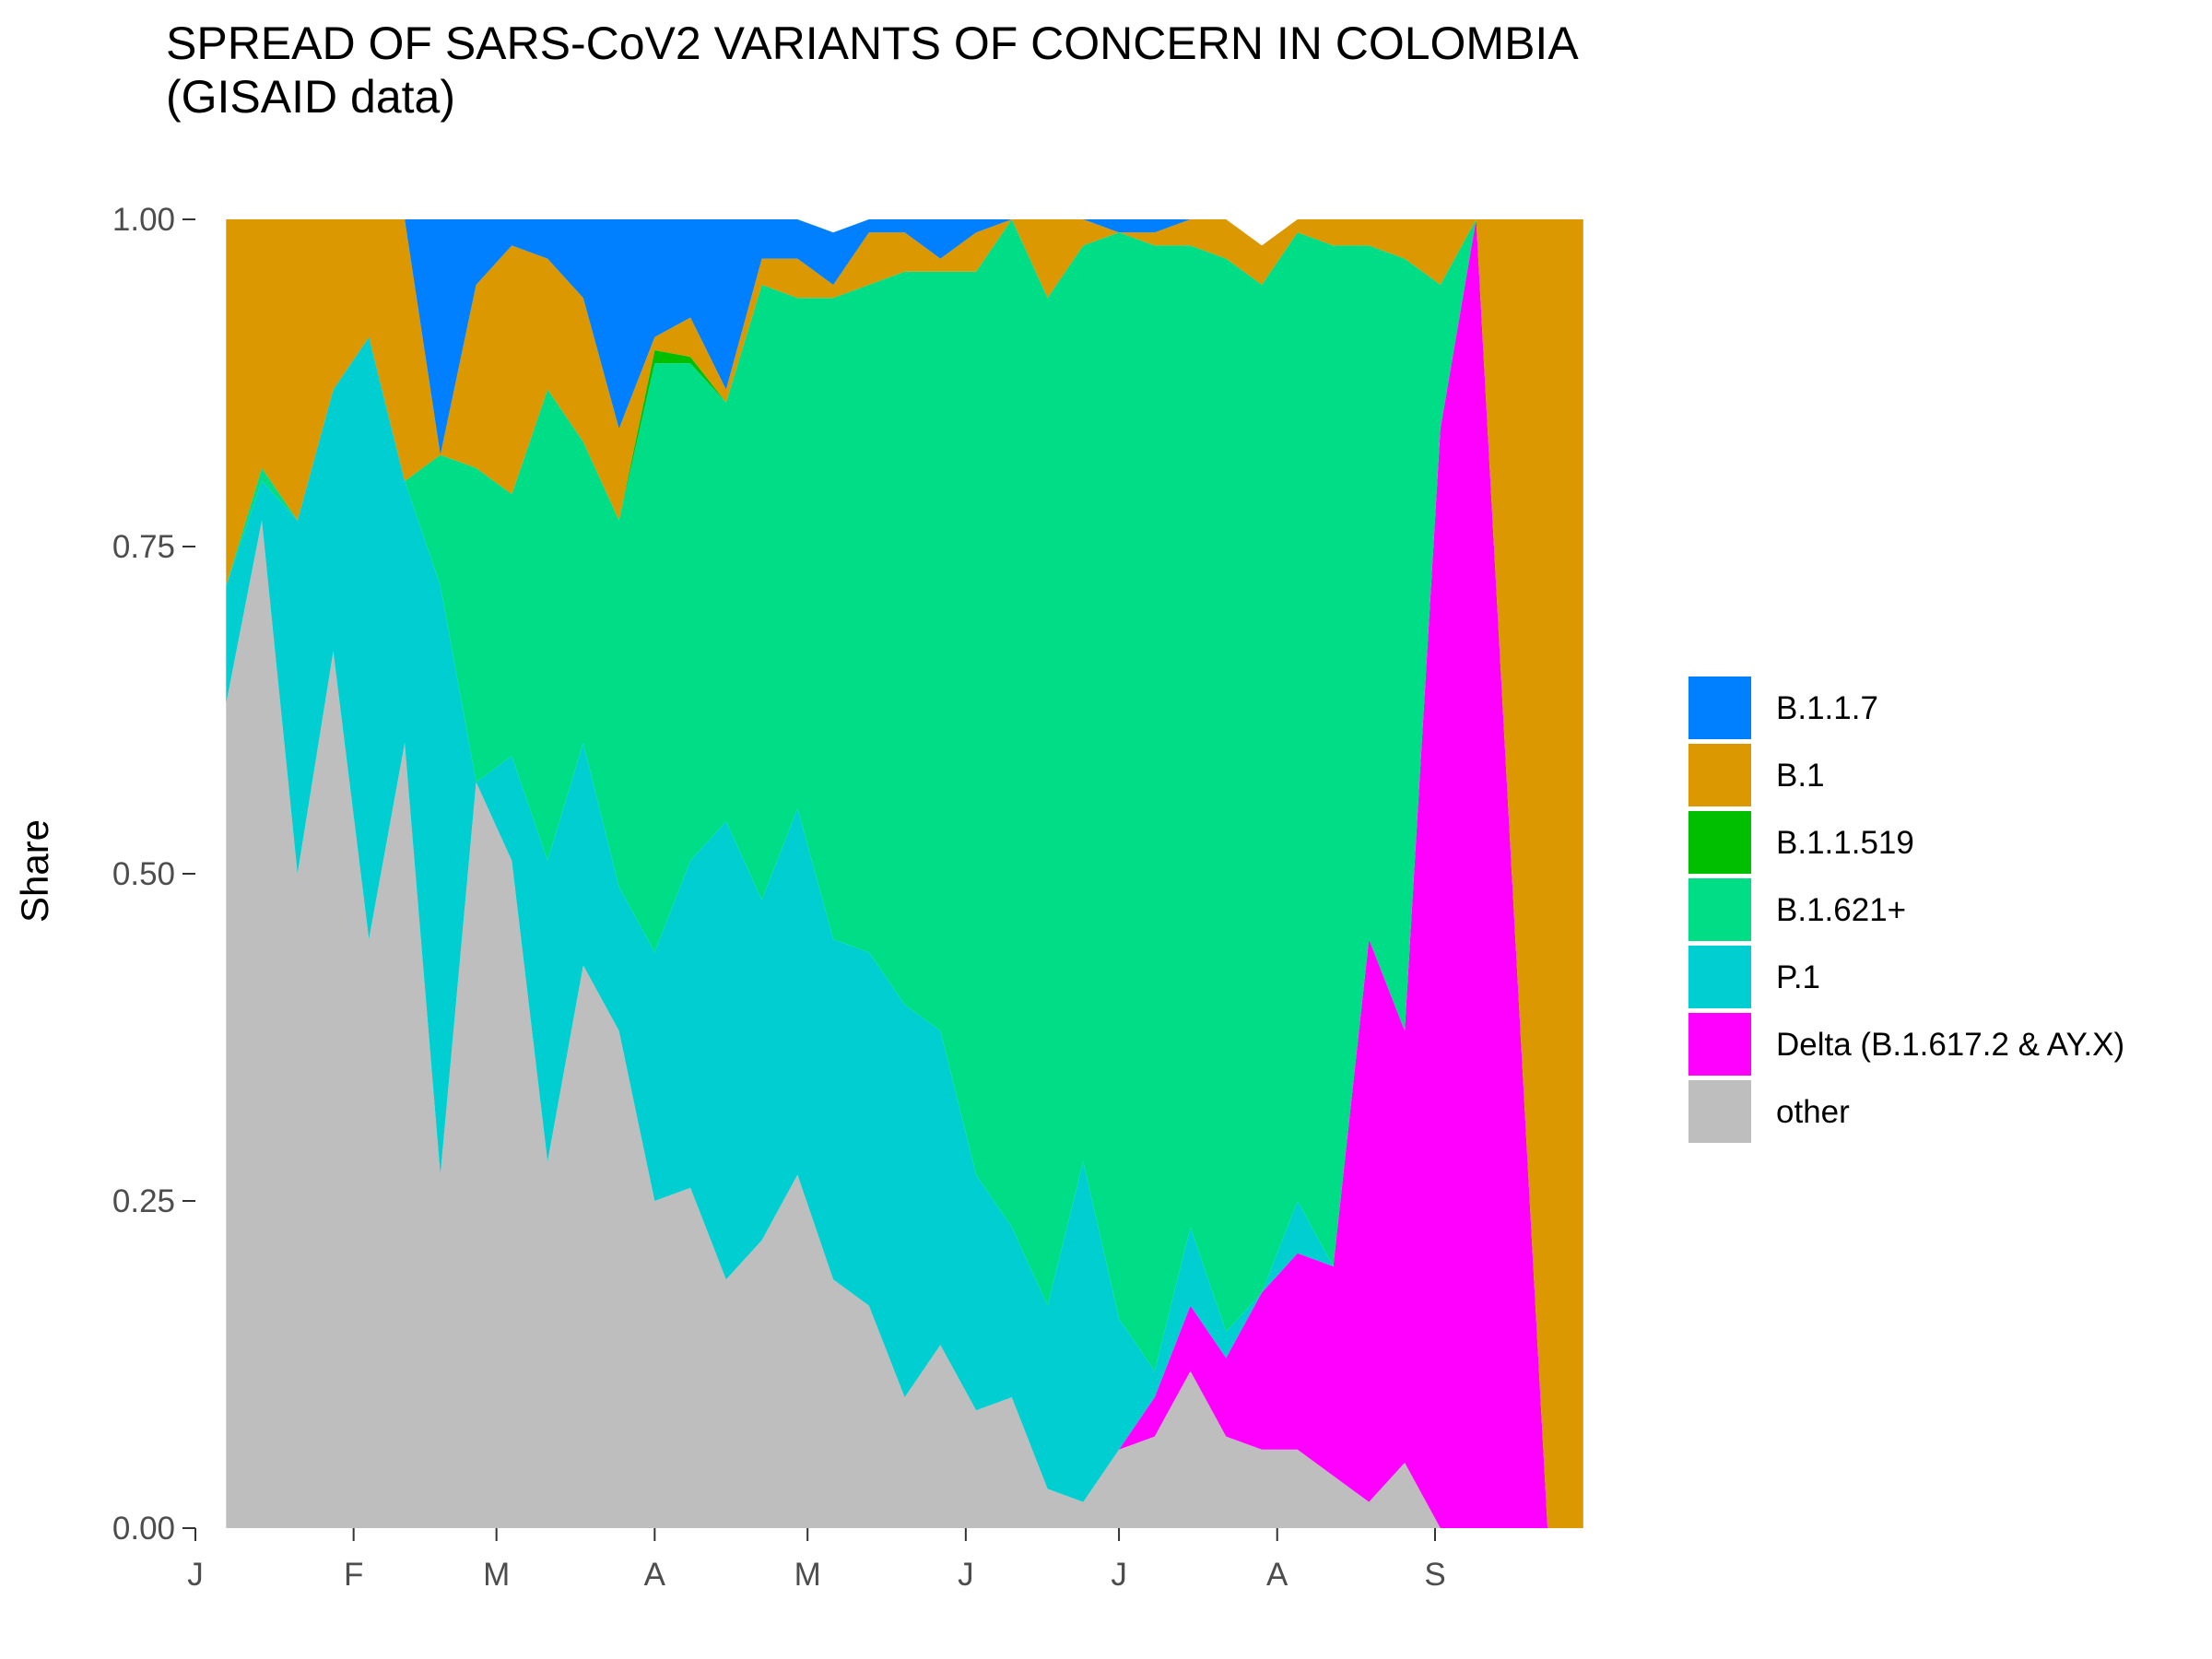  What do you see at coordinates (1800, 776) in the screenshot?
I see `legend-label-b-1: B.1` at bounding box center [1800, 776].